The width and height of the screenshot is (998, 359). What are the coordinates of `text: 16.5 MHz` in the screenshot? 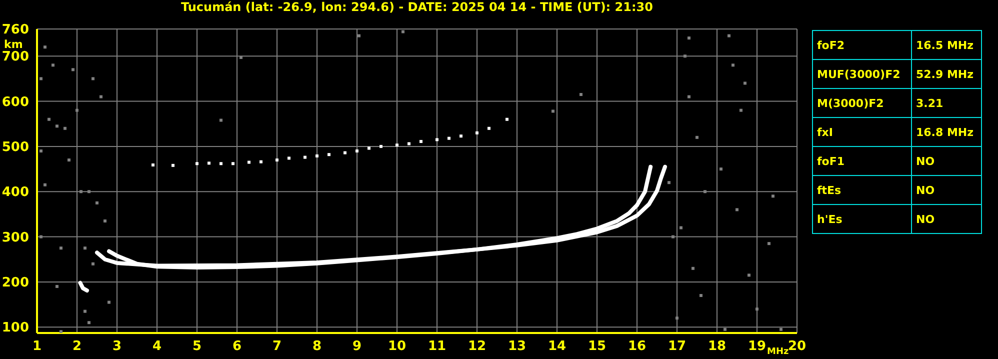 It's located at (945, 45).